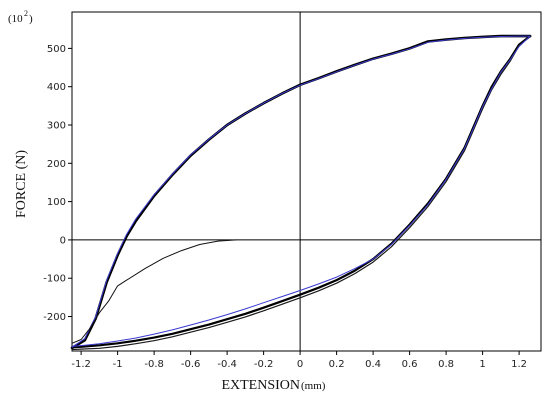 This screenshot has height=394, width=543. Describe the element at coordinates (54, 279) in the screenshot. I see `y-tick-label: -100` at that location.